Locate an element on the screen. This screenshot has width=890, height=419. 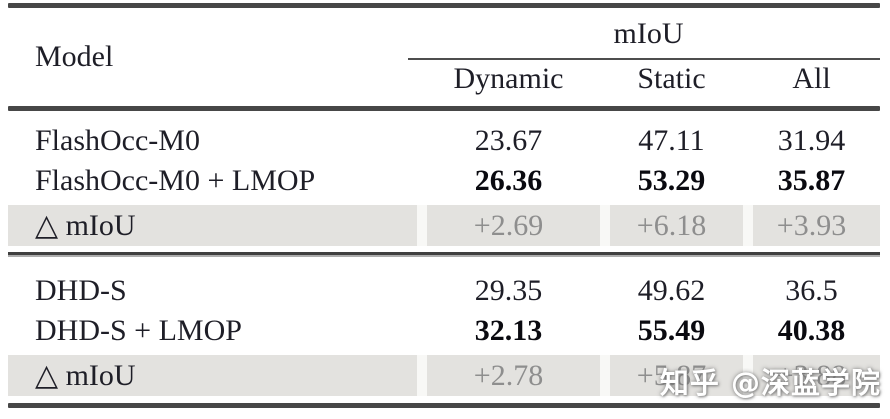
delta-dynamic: +2.69 is located at coordinates (508, 225).